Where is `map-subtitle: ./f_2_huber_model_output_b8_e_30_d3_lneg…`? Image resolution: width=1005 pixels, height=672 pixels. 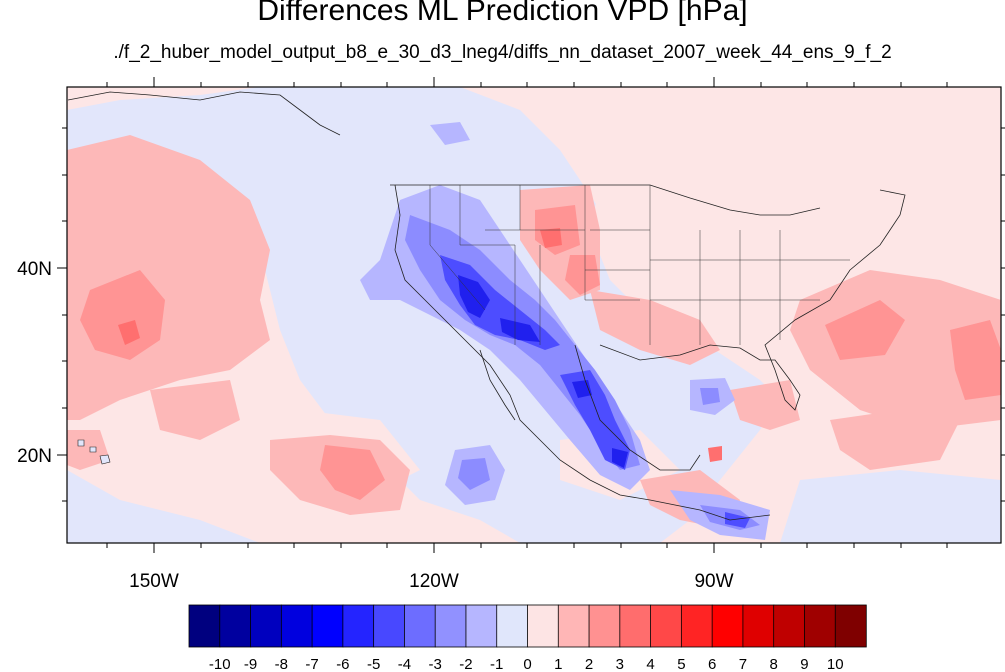
map-subtitle: ./f_2_huber_model_output_b8_e_30_d3_lneg… is located at coordinates (502, 52).